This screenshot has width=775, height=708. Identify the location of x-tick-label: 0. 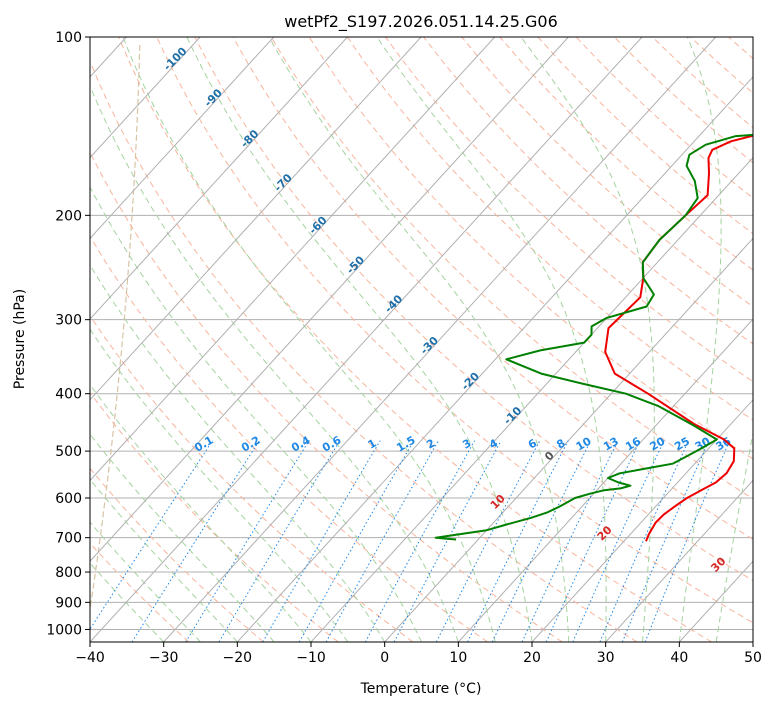
(384, 658).